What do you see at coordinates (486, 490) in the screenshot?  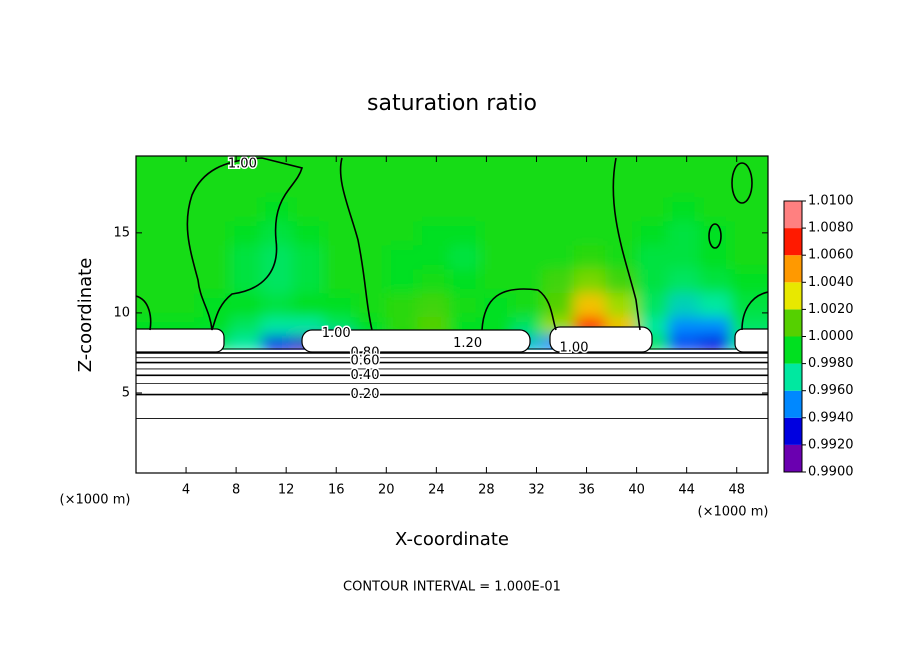 I see `x-tick-label: 28` at bounding box center [486, 490].